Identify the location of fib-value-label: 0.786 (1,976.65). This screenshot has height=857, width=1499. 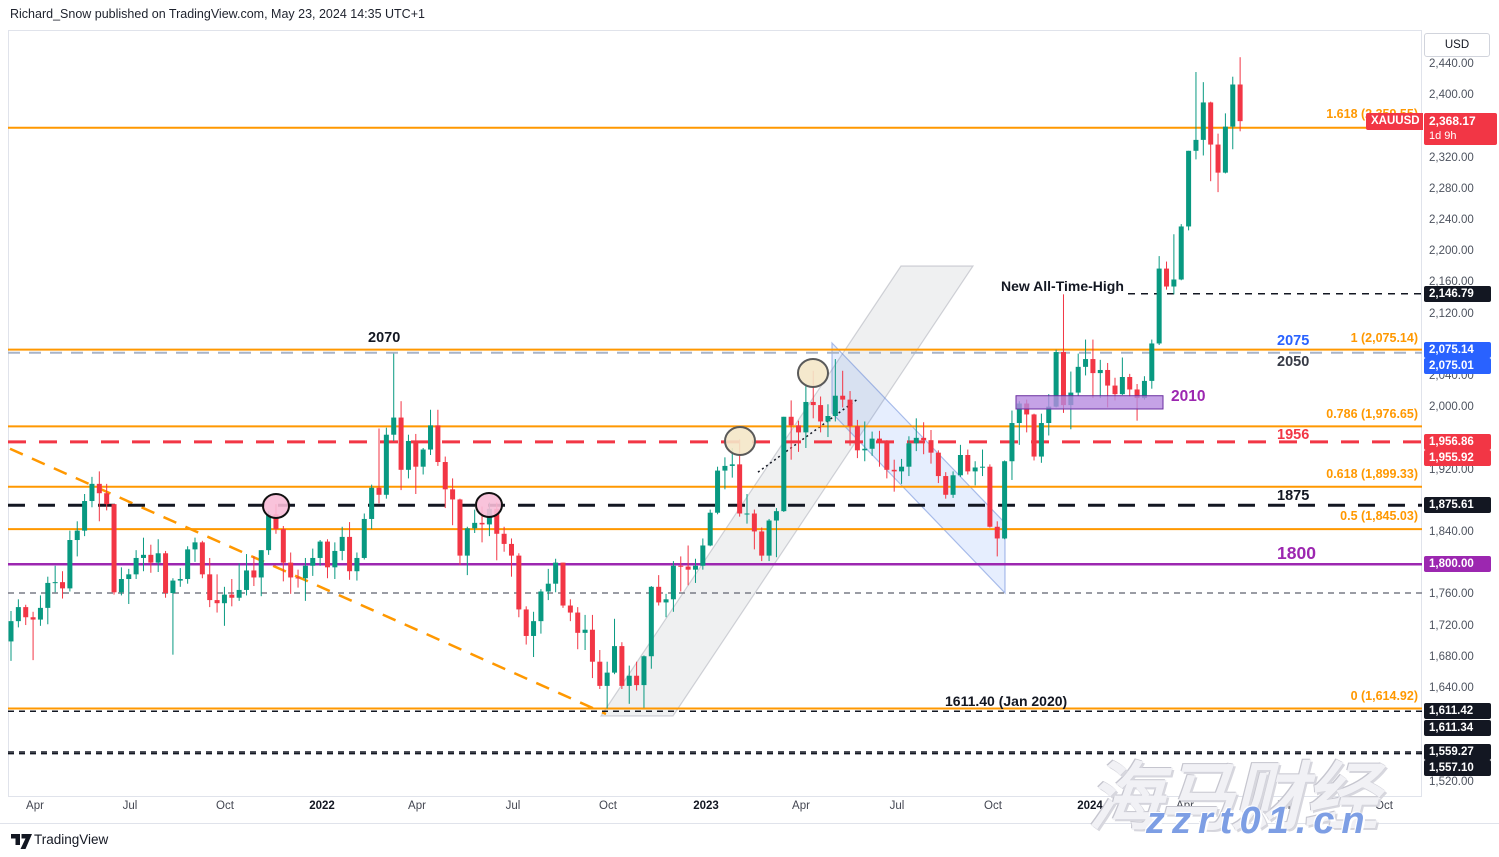
(1372, 414).